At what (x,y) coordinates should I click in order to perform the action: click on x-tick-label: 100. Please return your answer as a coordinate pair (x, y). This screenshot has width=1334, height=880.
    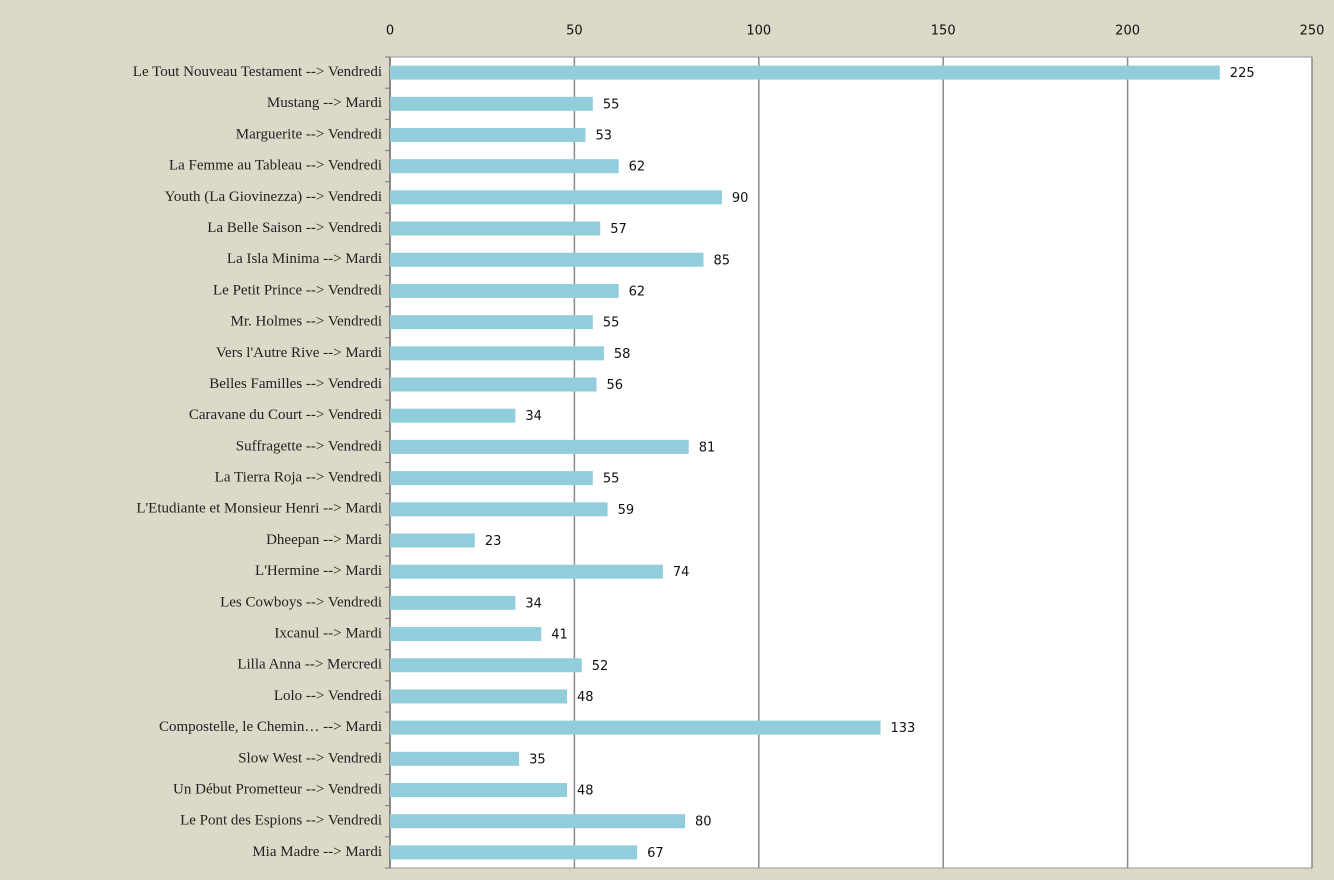
    Looking at the image, I should click on (758, 31).